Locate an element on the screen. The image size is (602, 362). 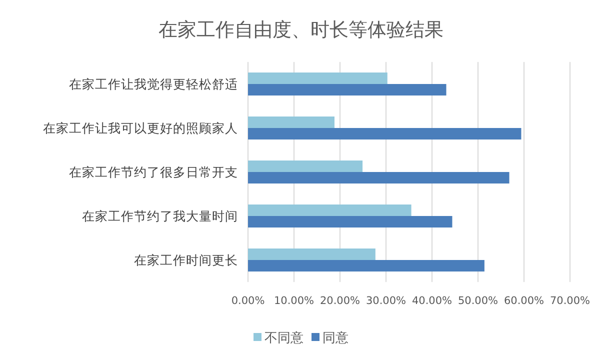
y-tick-label: 在家工作让我觉得更轻松舒适 is located at coordinates (153, 84).